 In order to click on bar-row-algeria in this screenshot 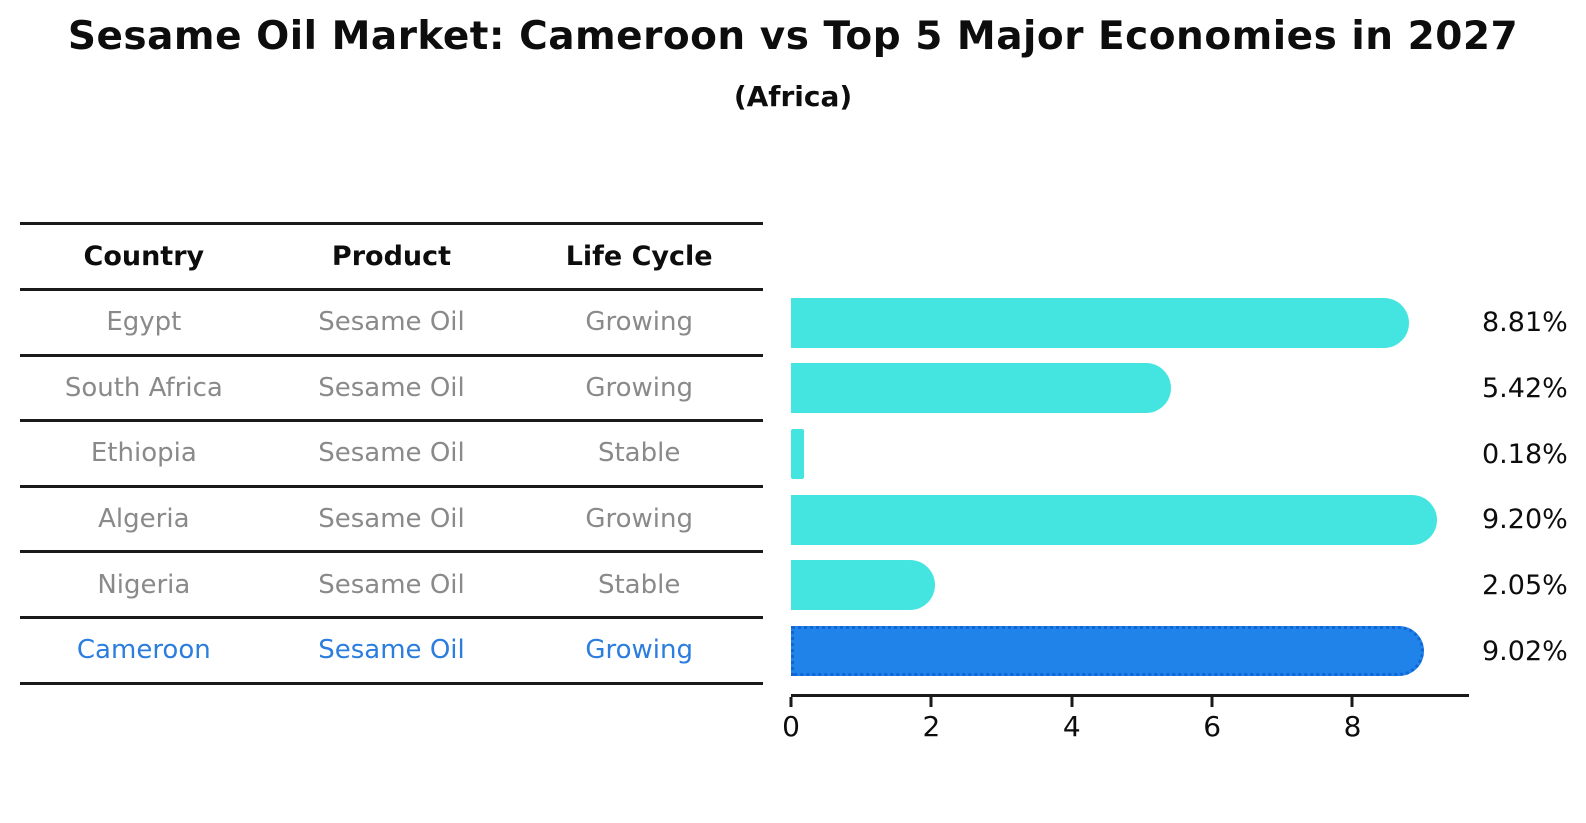, I will do `click(1130, 520)`.